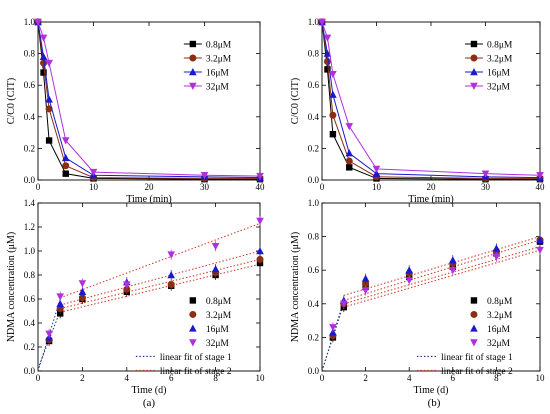  Describe the element at coordinates (29, 227) in the screenshot. I see `y-tick-label: 1.2` at that location.